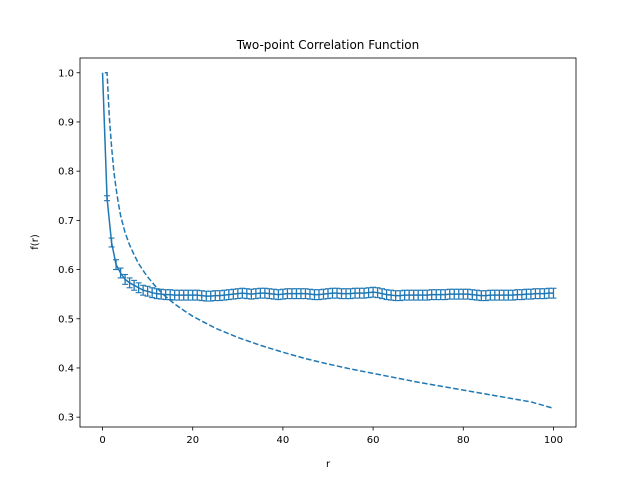 Image resolution: width=640 pixels, height=480 pixels. Describe the element at coordinates (66, 172) in the screenshot. I see `y-tick-label: 0.8` at that location.